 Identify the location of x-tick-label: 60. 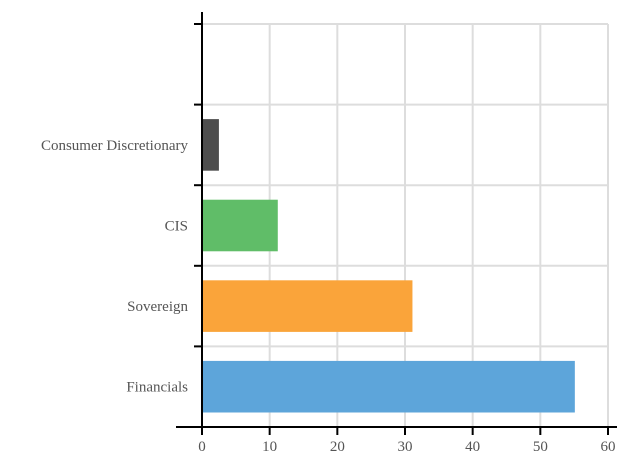
(608, 447).